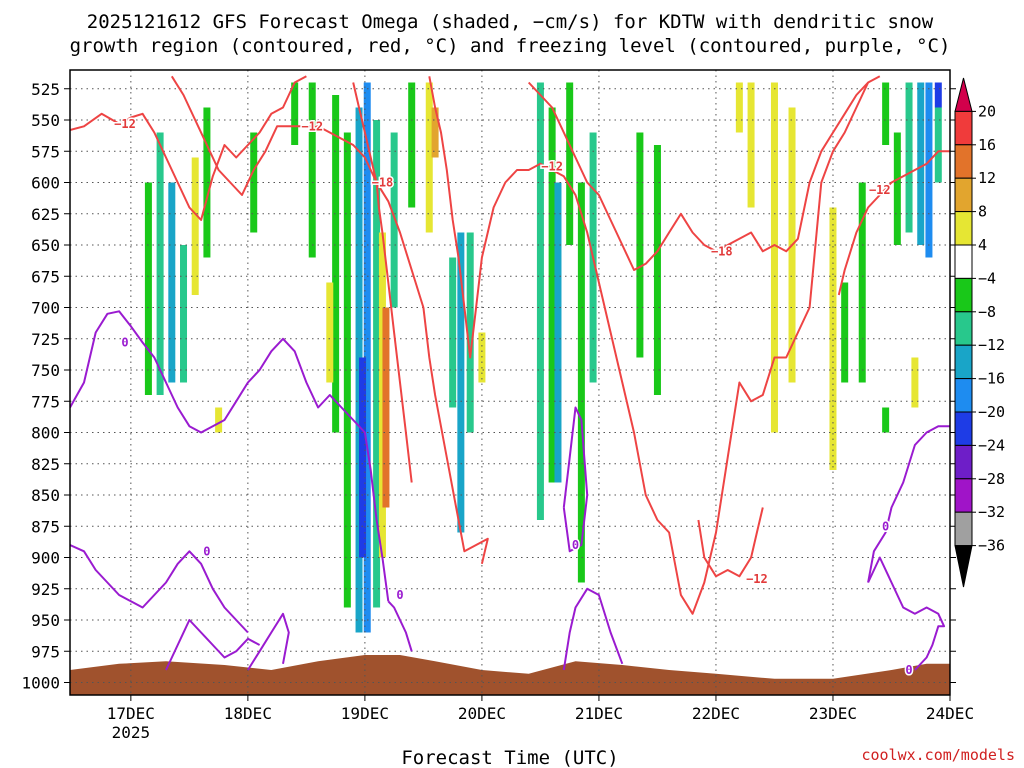 This screenshot has width=1024, height=768. Describe the element at coordinates (987, 178) in the screenshot. I see `colorbar-label: 12` at that location.